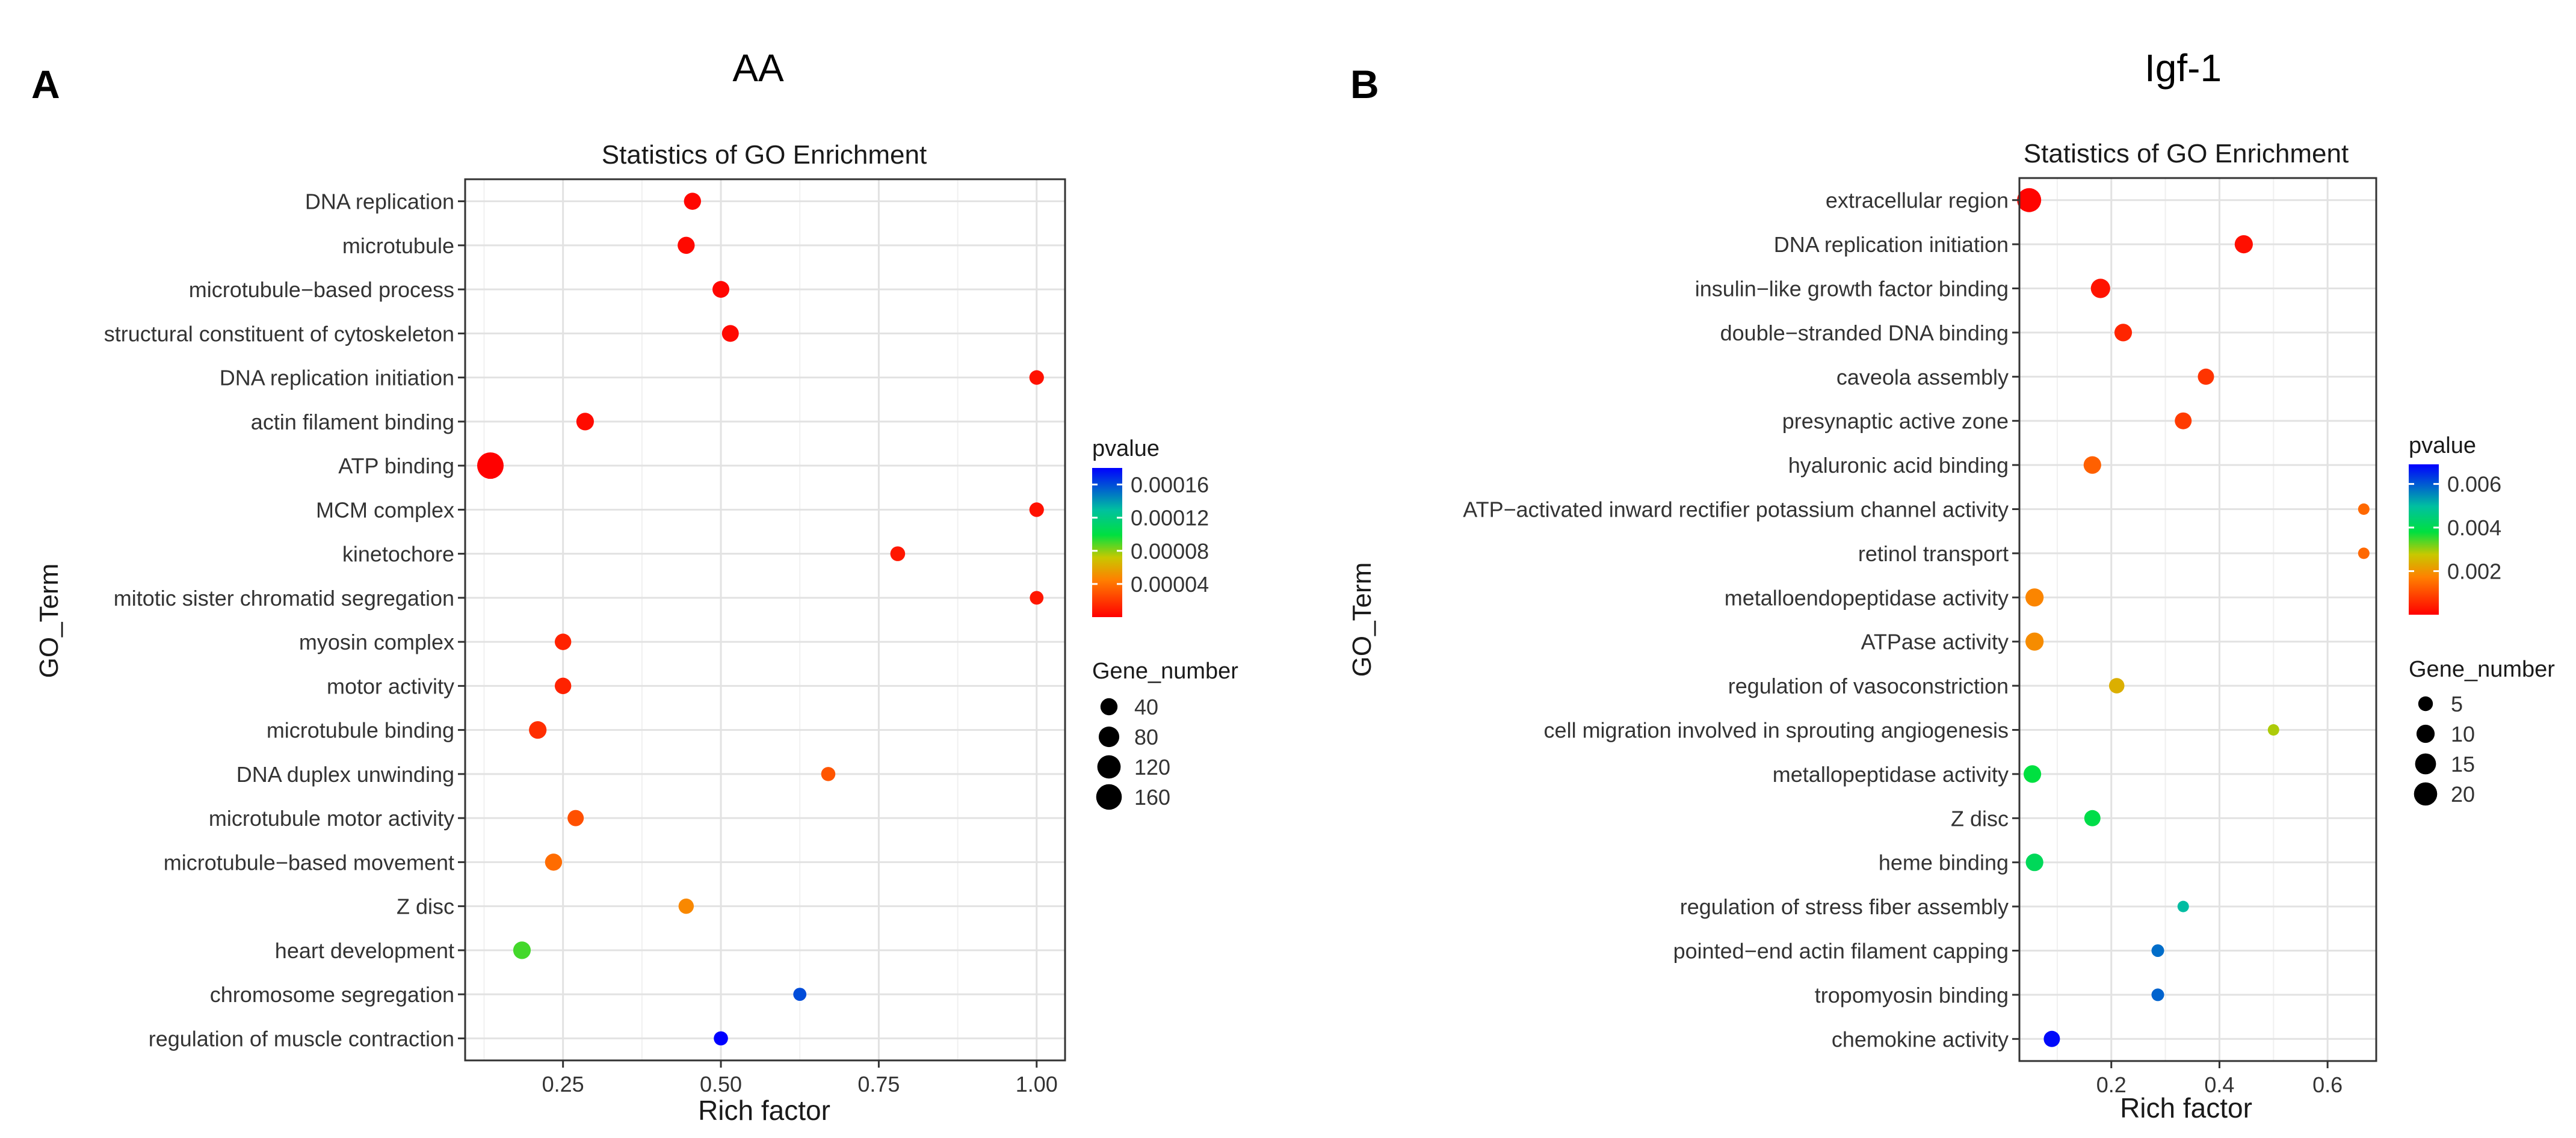 The height and width of the screenshot is (1138, 2576). Describe the element at coordinates (2424, 539) in the screenshot. I see `panel-b-pvalue-colorbar` at that location.